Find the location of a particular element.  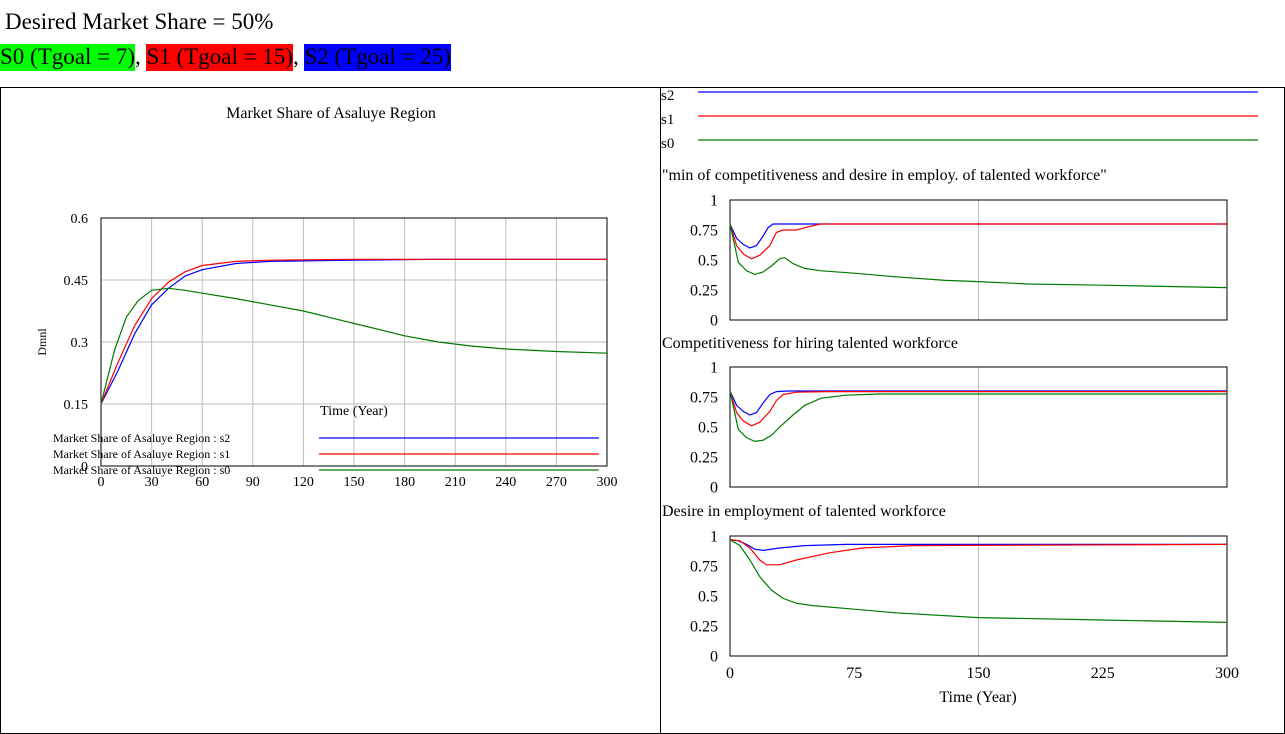

desired-market-share-title: Desired Market Share = 50% is located at coordinates (139, 21).